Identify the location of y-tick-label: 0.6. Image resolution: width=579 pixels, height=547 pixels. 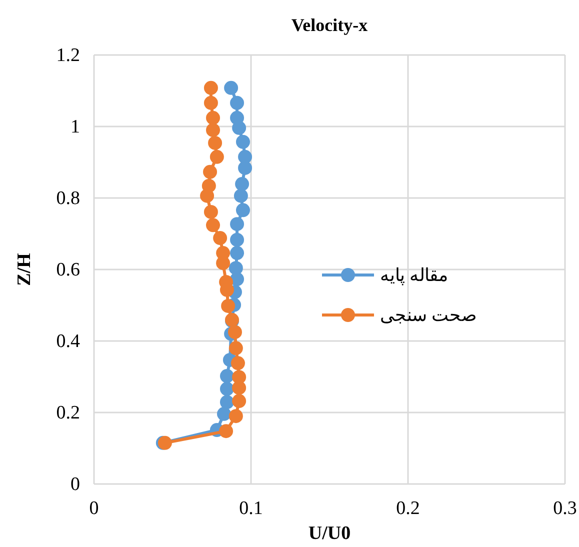
(68, 270).